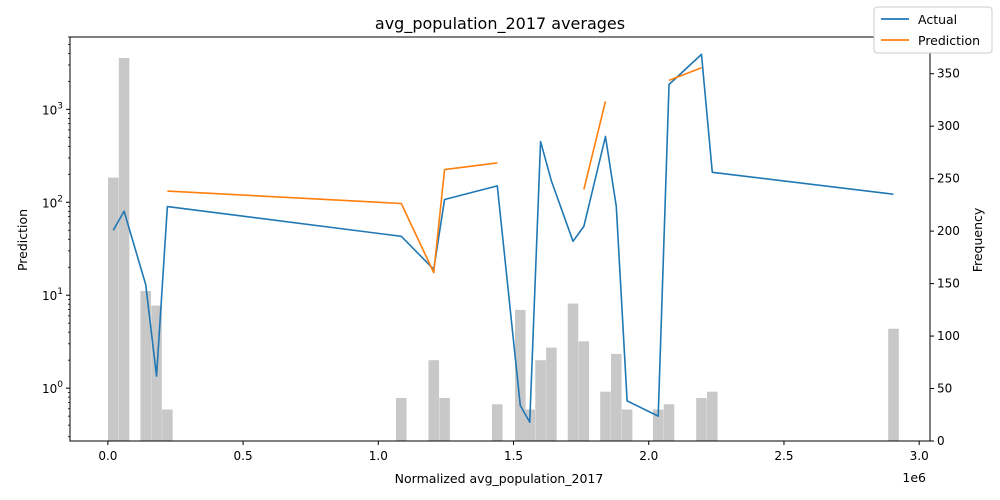 Image resolution: width=1000 pixels, height=500 pixels. Describe the element at coordinates (977, 239) in the screenshot. I see `y2-axis-label: Frequency` at that location.